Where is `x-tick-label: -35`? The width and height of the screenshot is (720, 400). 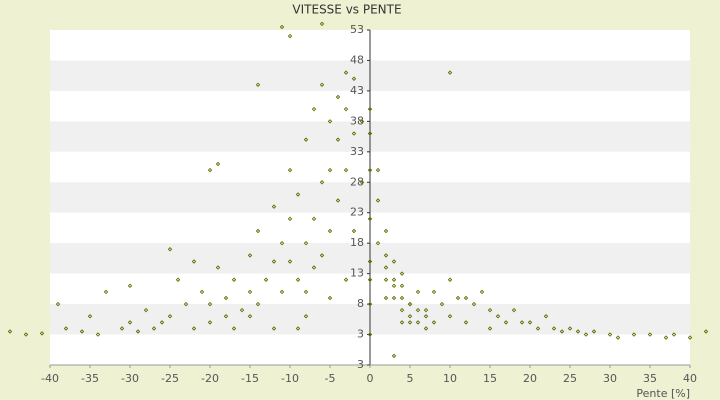 x-tick-label: -35 is located at coordinates (90, 378).